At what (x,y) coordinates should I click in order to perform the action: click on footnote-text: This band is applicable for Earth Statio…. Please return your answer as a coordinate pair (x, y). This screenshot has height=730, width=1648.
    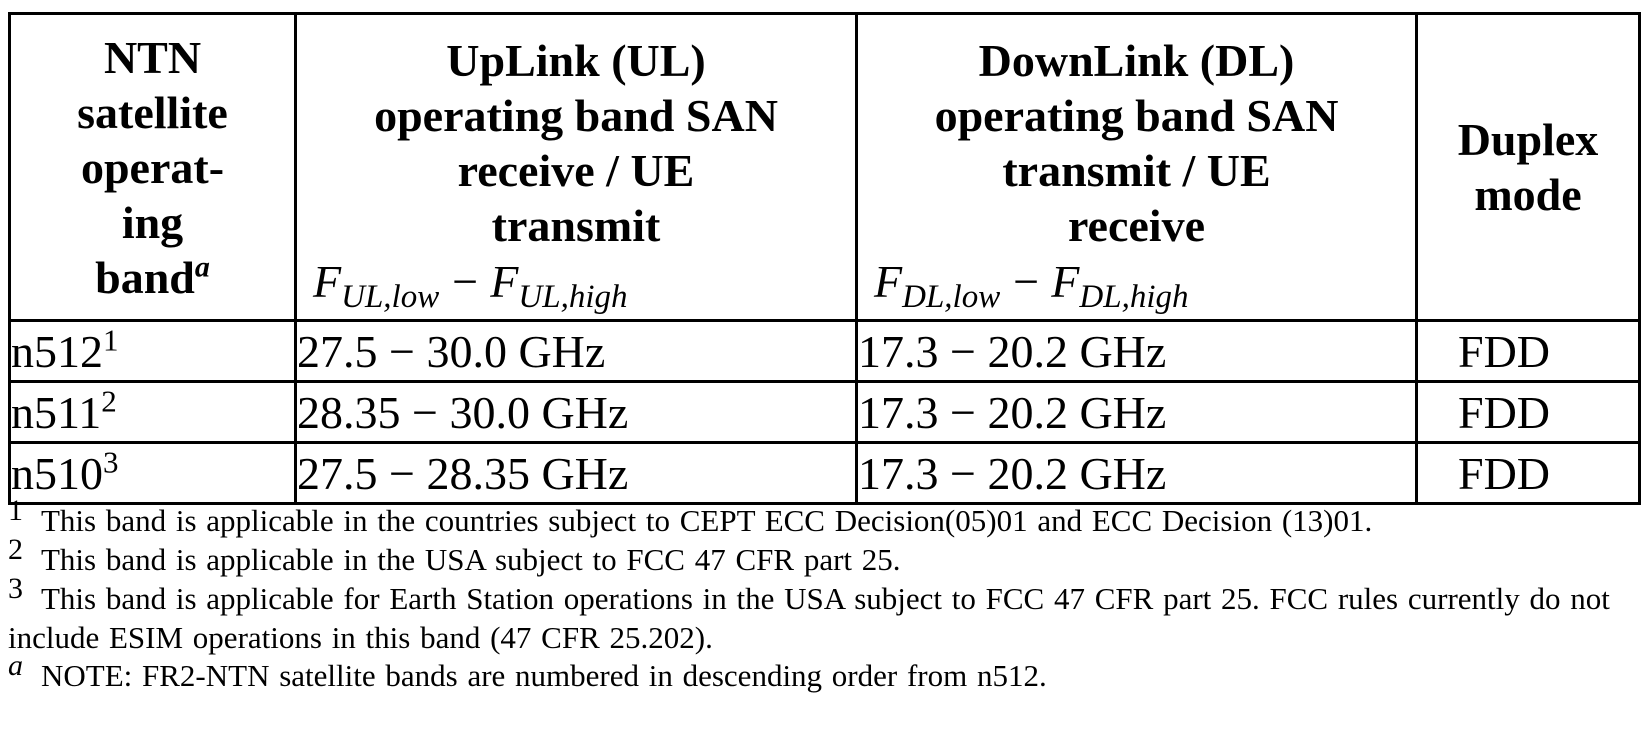
    Looking at the image, I should click on (809, 618).